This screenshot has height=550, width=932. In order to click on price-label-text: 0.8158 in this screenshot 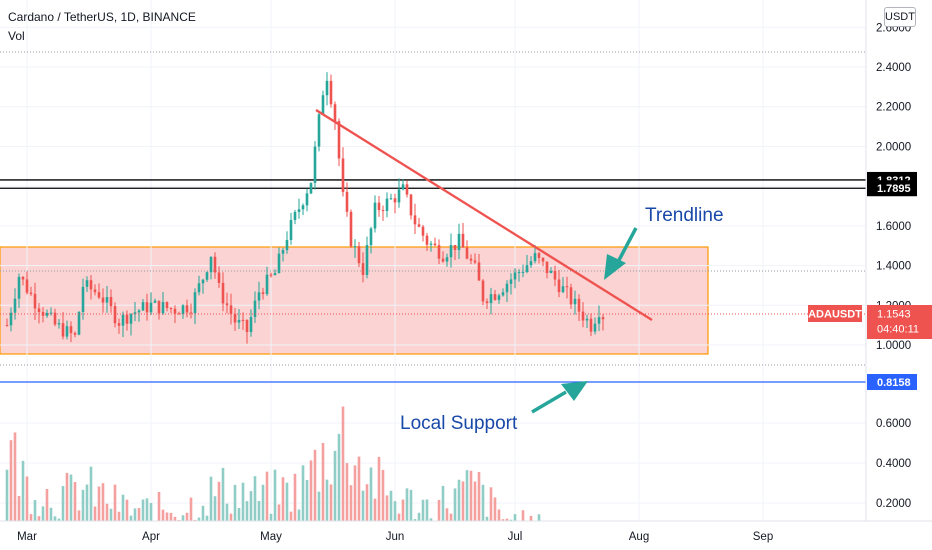, I will do `click(894, 383)`.